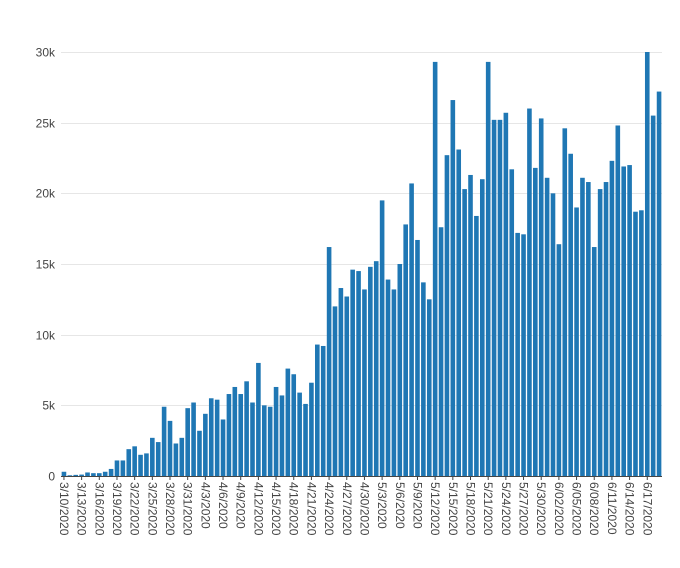  I want to click on x-tick-label: 3/16/2020, so click(99, 509).